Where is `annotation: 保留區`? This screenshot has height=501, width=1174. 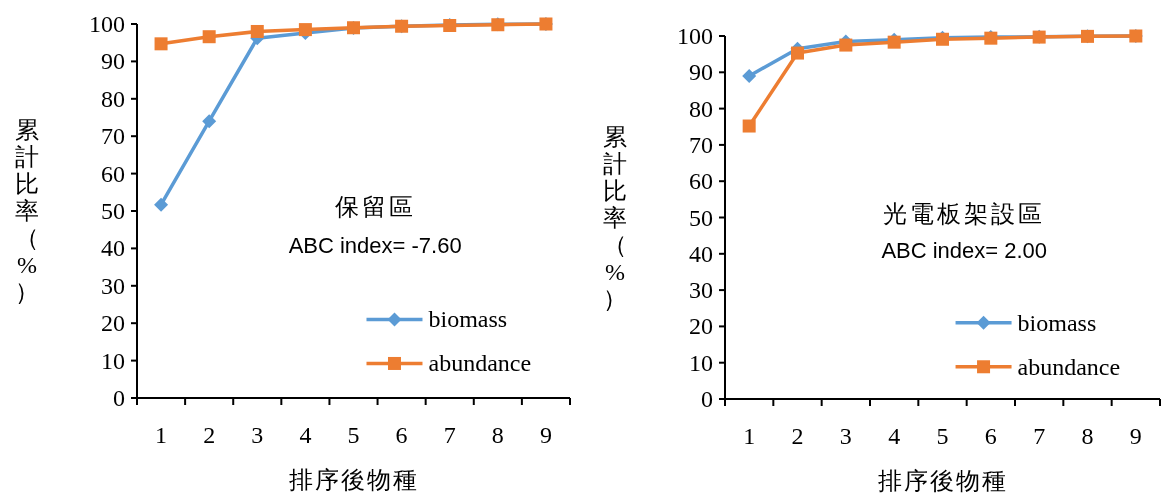 annotation: 保留區 is located at coordinates (375, 207).